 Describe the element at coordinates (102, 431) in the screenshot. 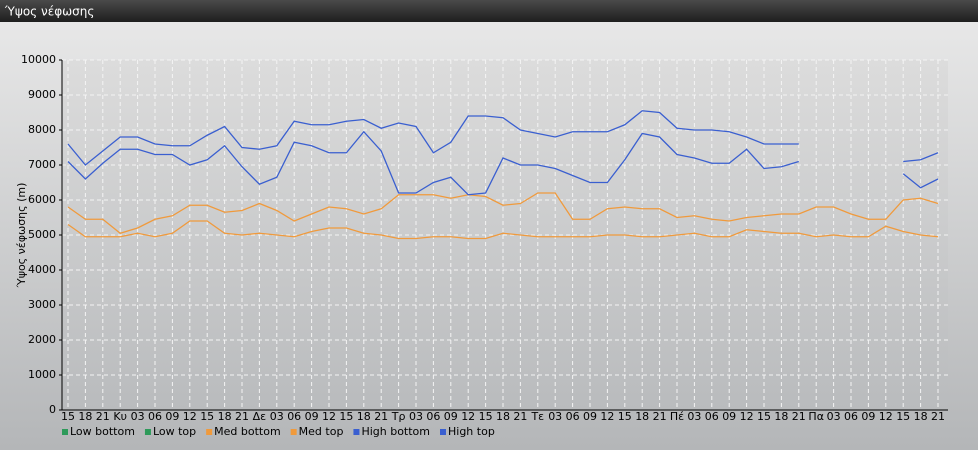

I see `legend-label: Low bottom` at that location.